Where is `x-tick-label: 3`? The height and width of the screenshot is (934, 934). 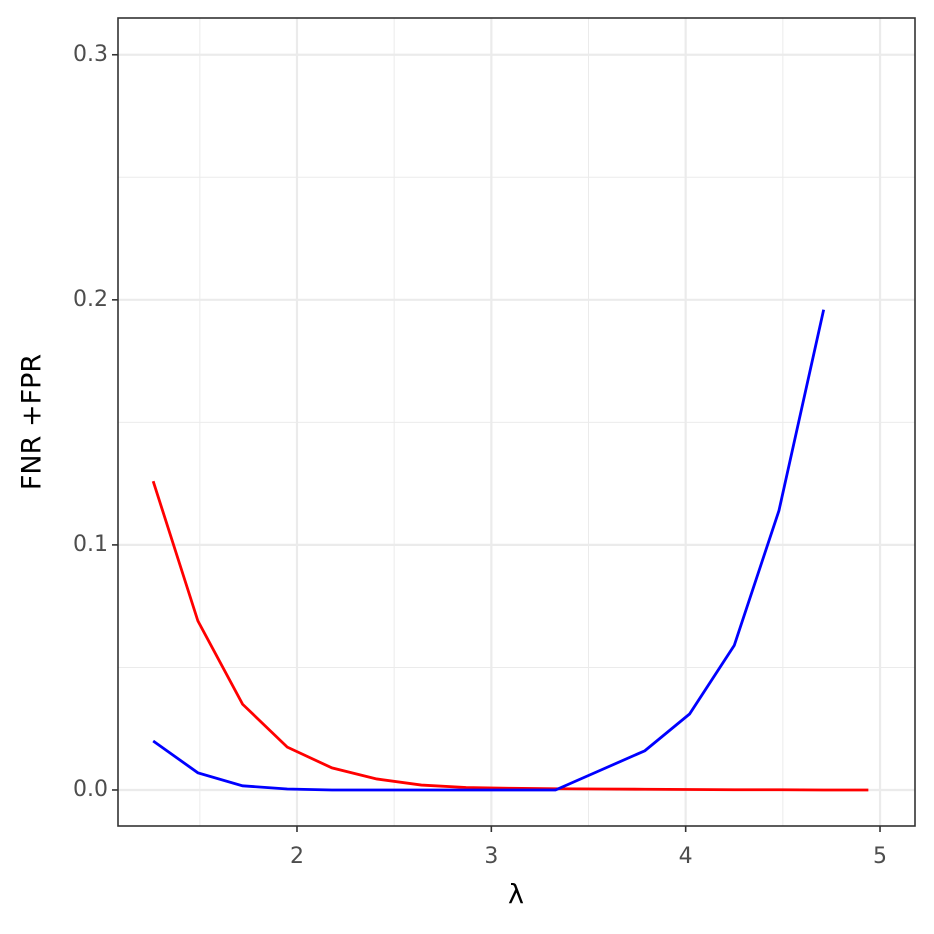 x-tick-label: 3 is located at coordinates (491, 856).